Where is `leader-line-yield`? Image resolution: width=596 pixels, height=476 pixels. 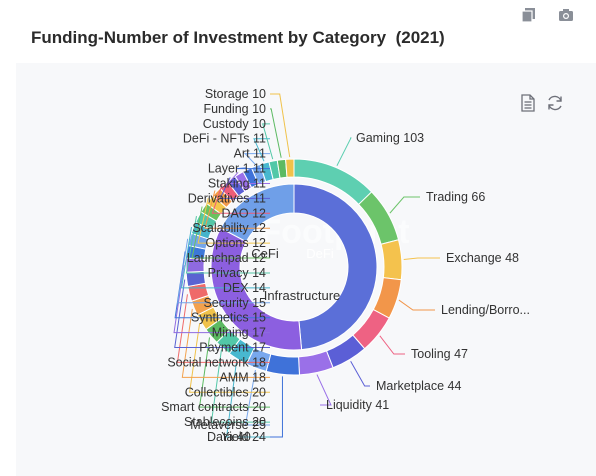 leader-line-yield is located at coordinates (248, 399).